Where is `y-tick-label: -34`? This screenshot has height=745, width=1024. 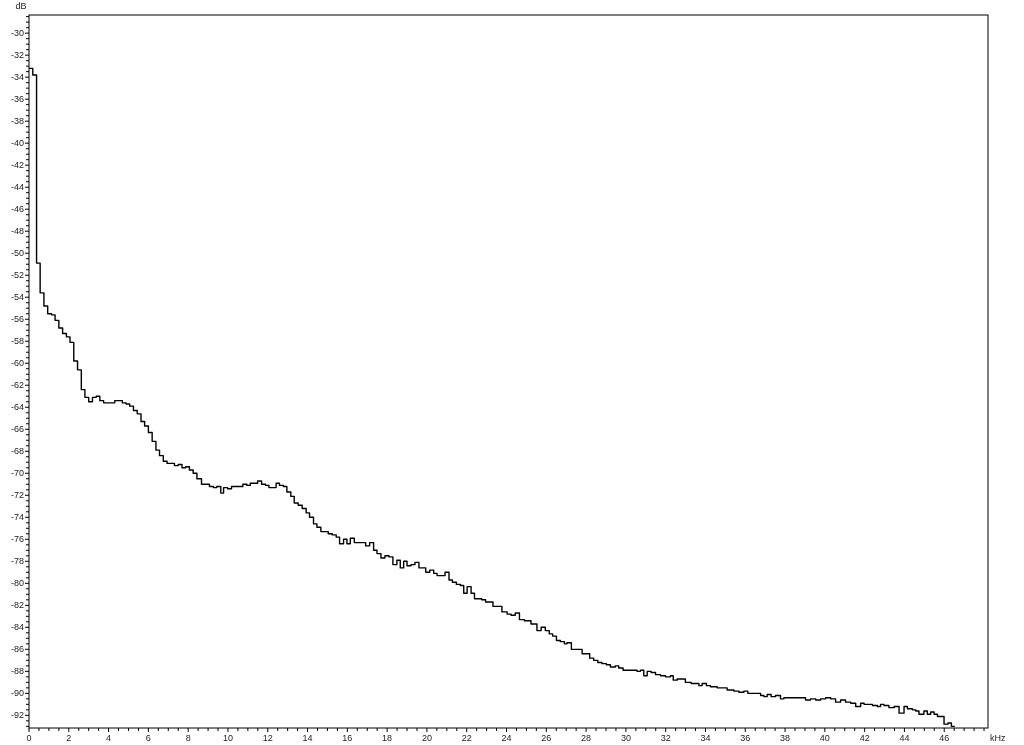 y-tick-label: -34 is located at coordinates (17, 77).